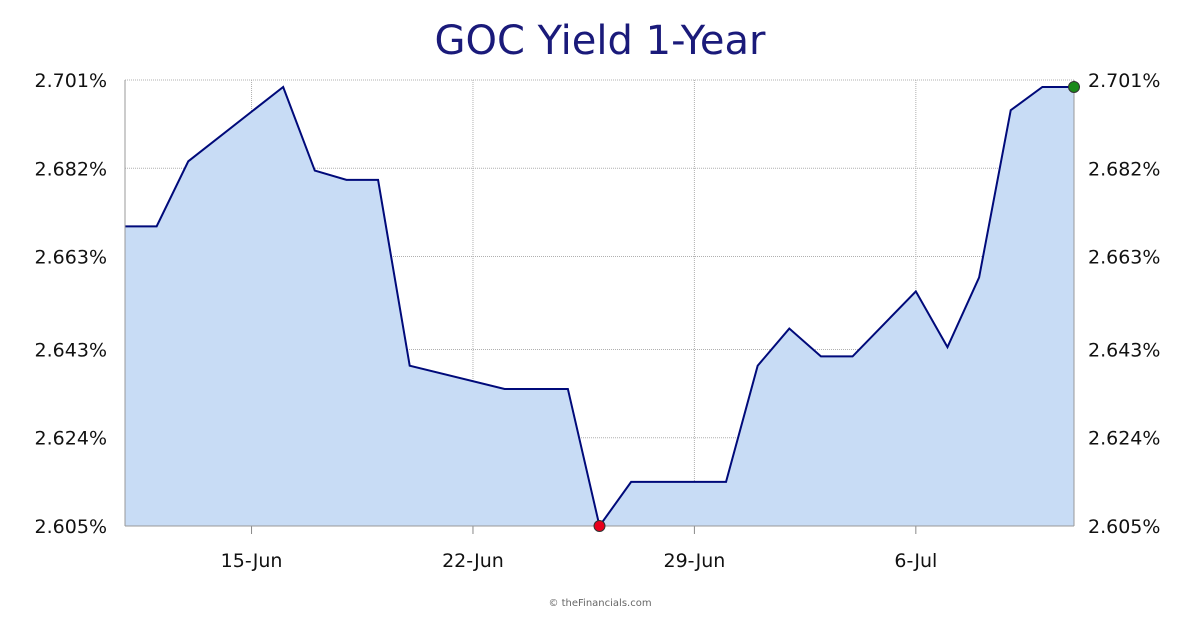 The width and height of the screenshot is (1200, 630). Describe the element at coordinates (1124, 258) in the screenshot. I see `y-tick-label-right: 2.663%` at that location.